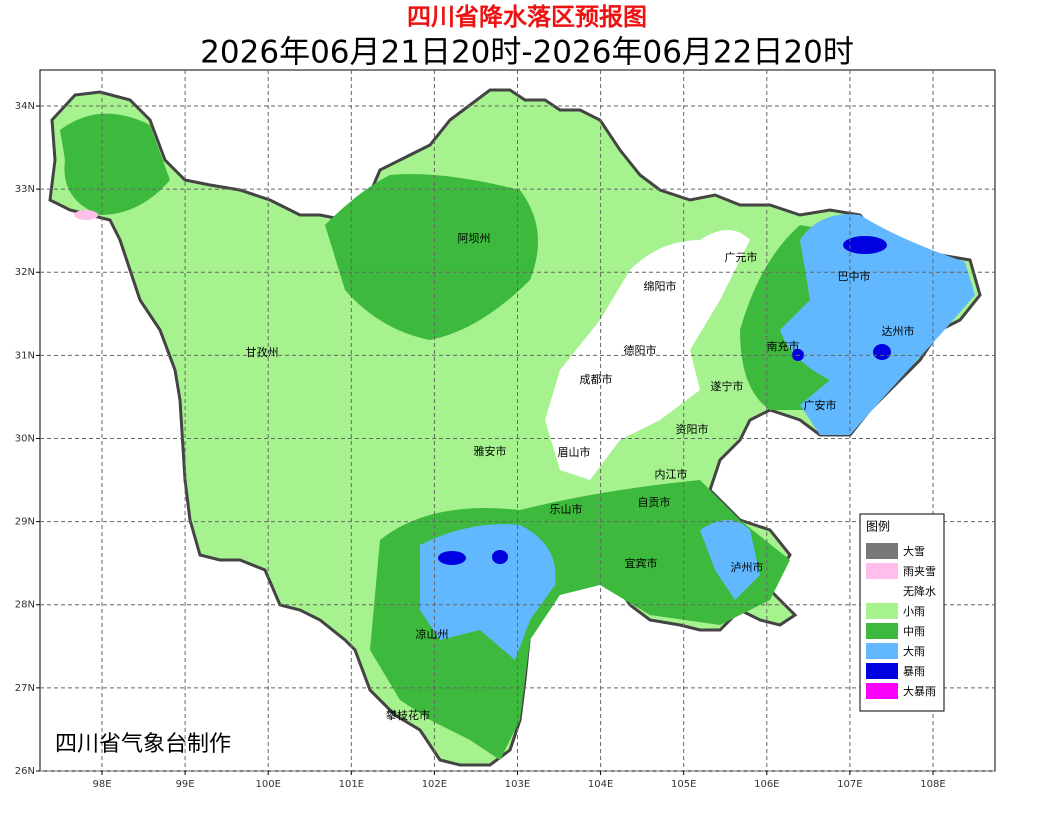 This screenshot has height=821, width=1055. I want to click on x-tick-label: 106E, so click(766, 784).